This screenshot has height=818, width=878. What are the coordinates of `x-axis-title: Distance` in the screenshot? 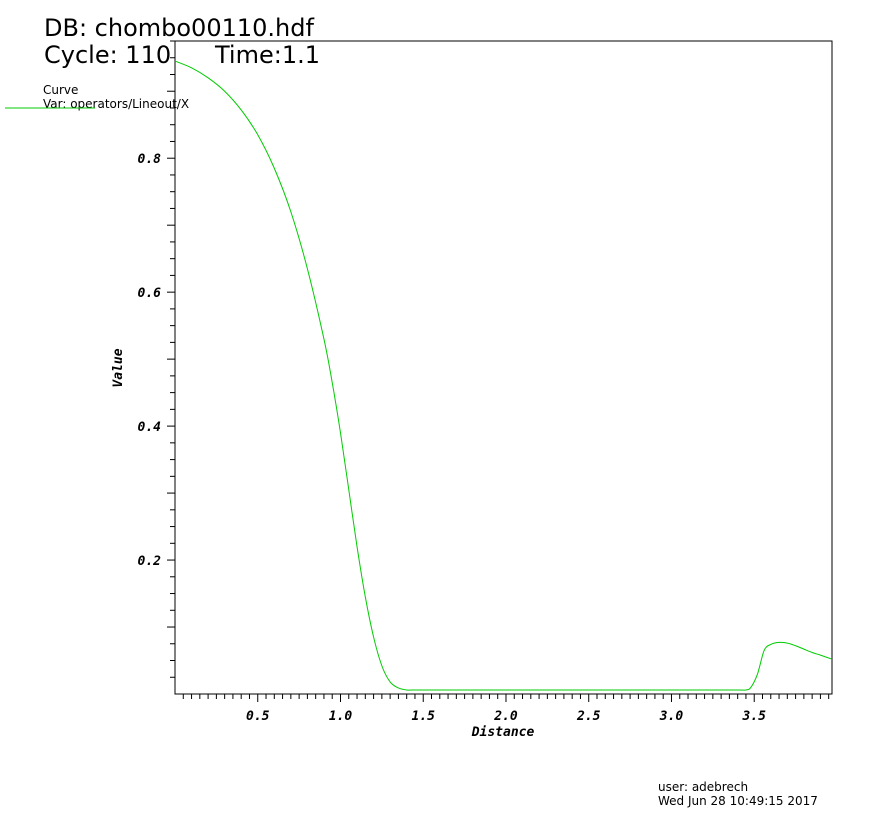 It's located at (503, 732).